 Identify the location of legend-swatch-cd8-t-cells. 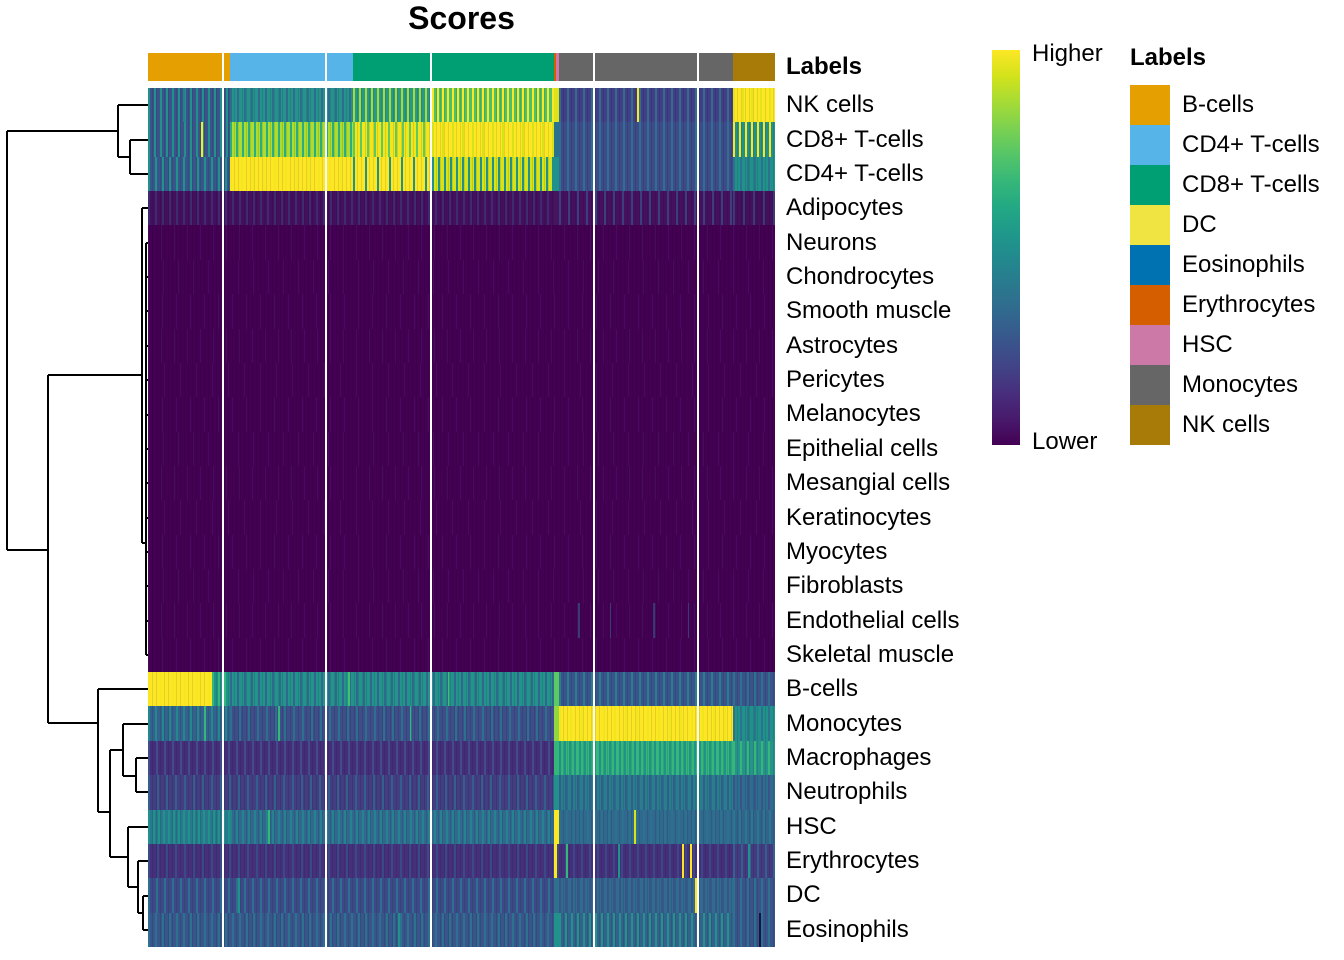
(1150, 185).